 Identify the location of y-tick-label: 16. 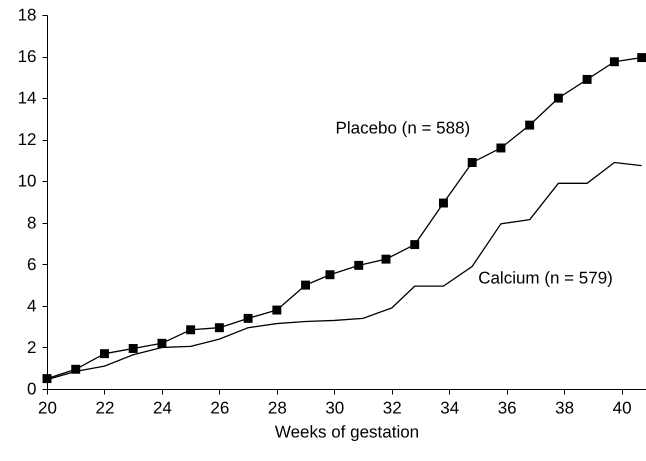
(27, 56).